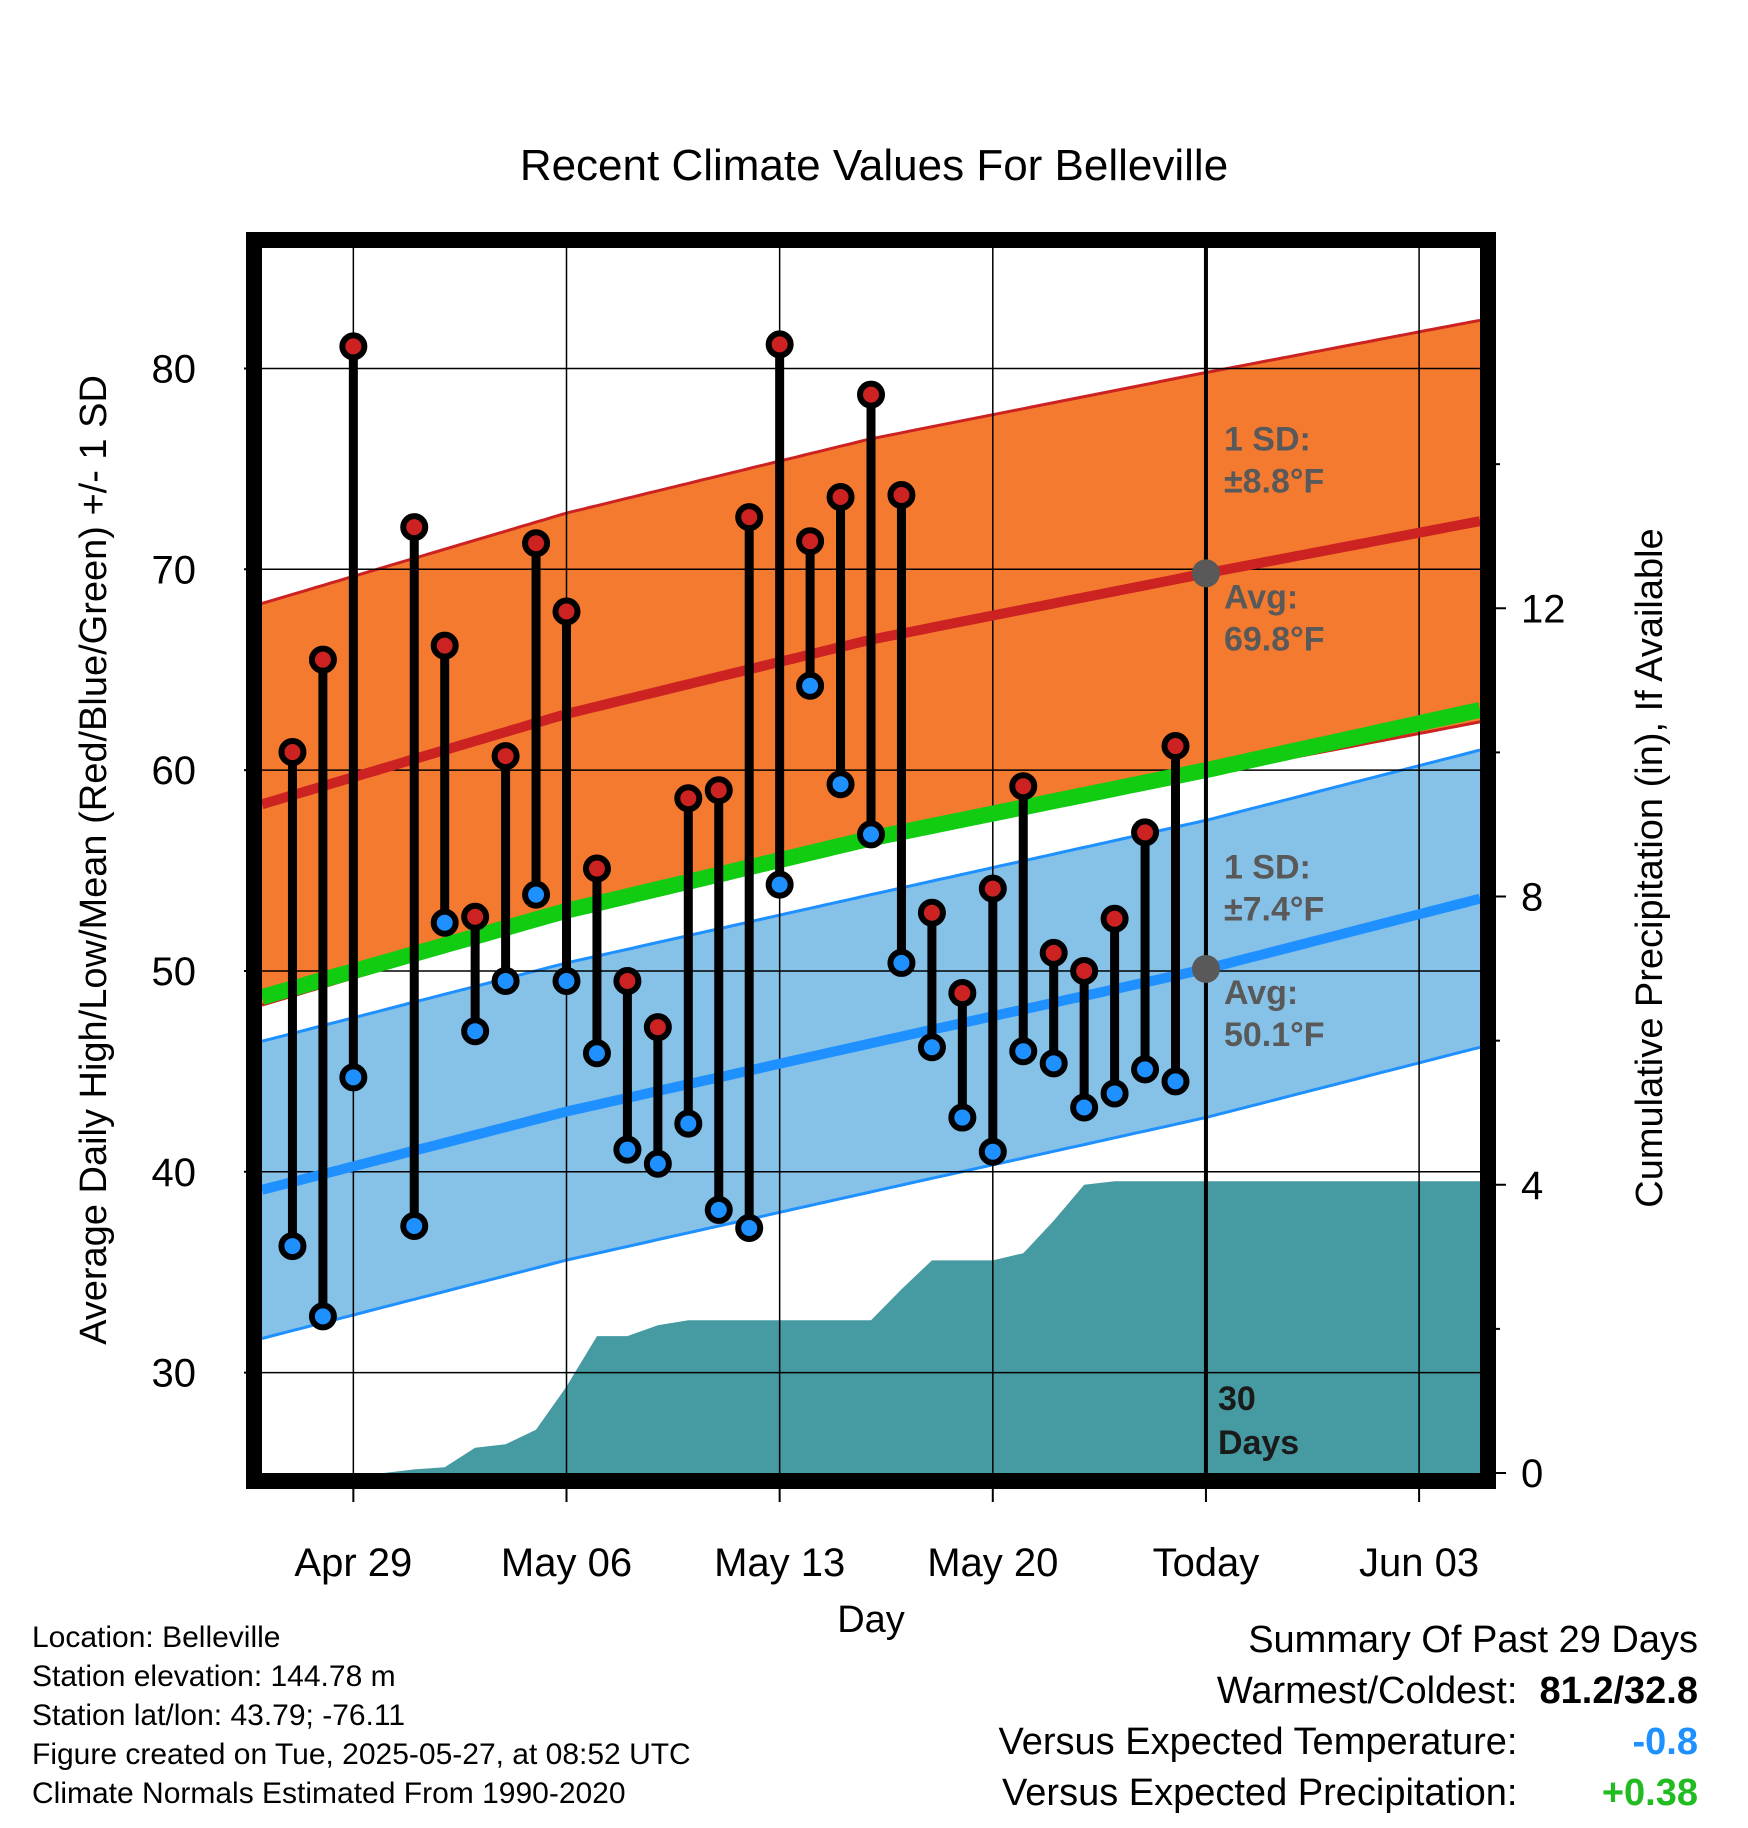 This screenshot has height=1828, width=1748. Describe the element at coordinates (1274, 1014) in the screenshot. I see `low-avg-annotation: Avg: 50.1°F` at that location.